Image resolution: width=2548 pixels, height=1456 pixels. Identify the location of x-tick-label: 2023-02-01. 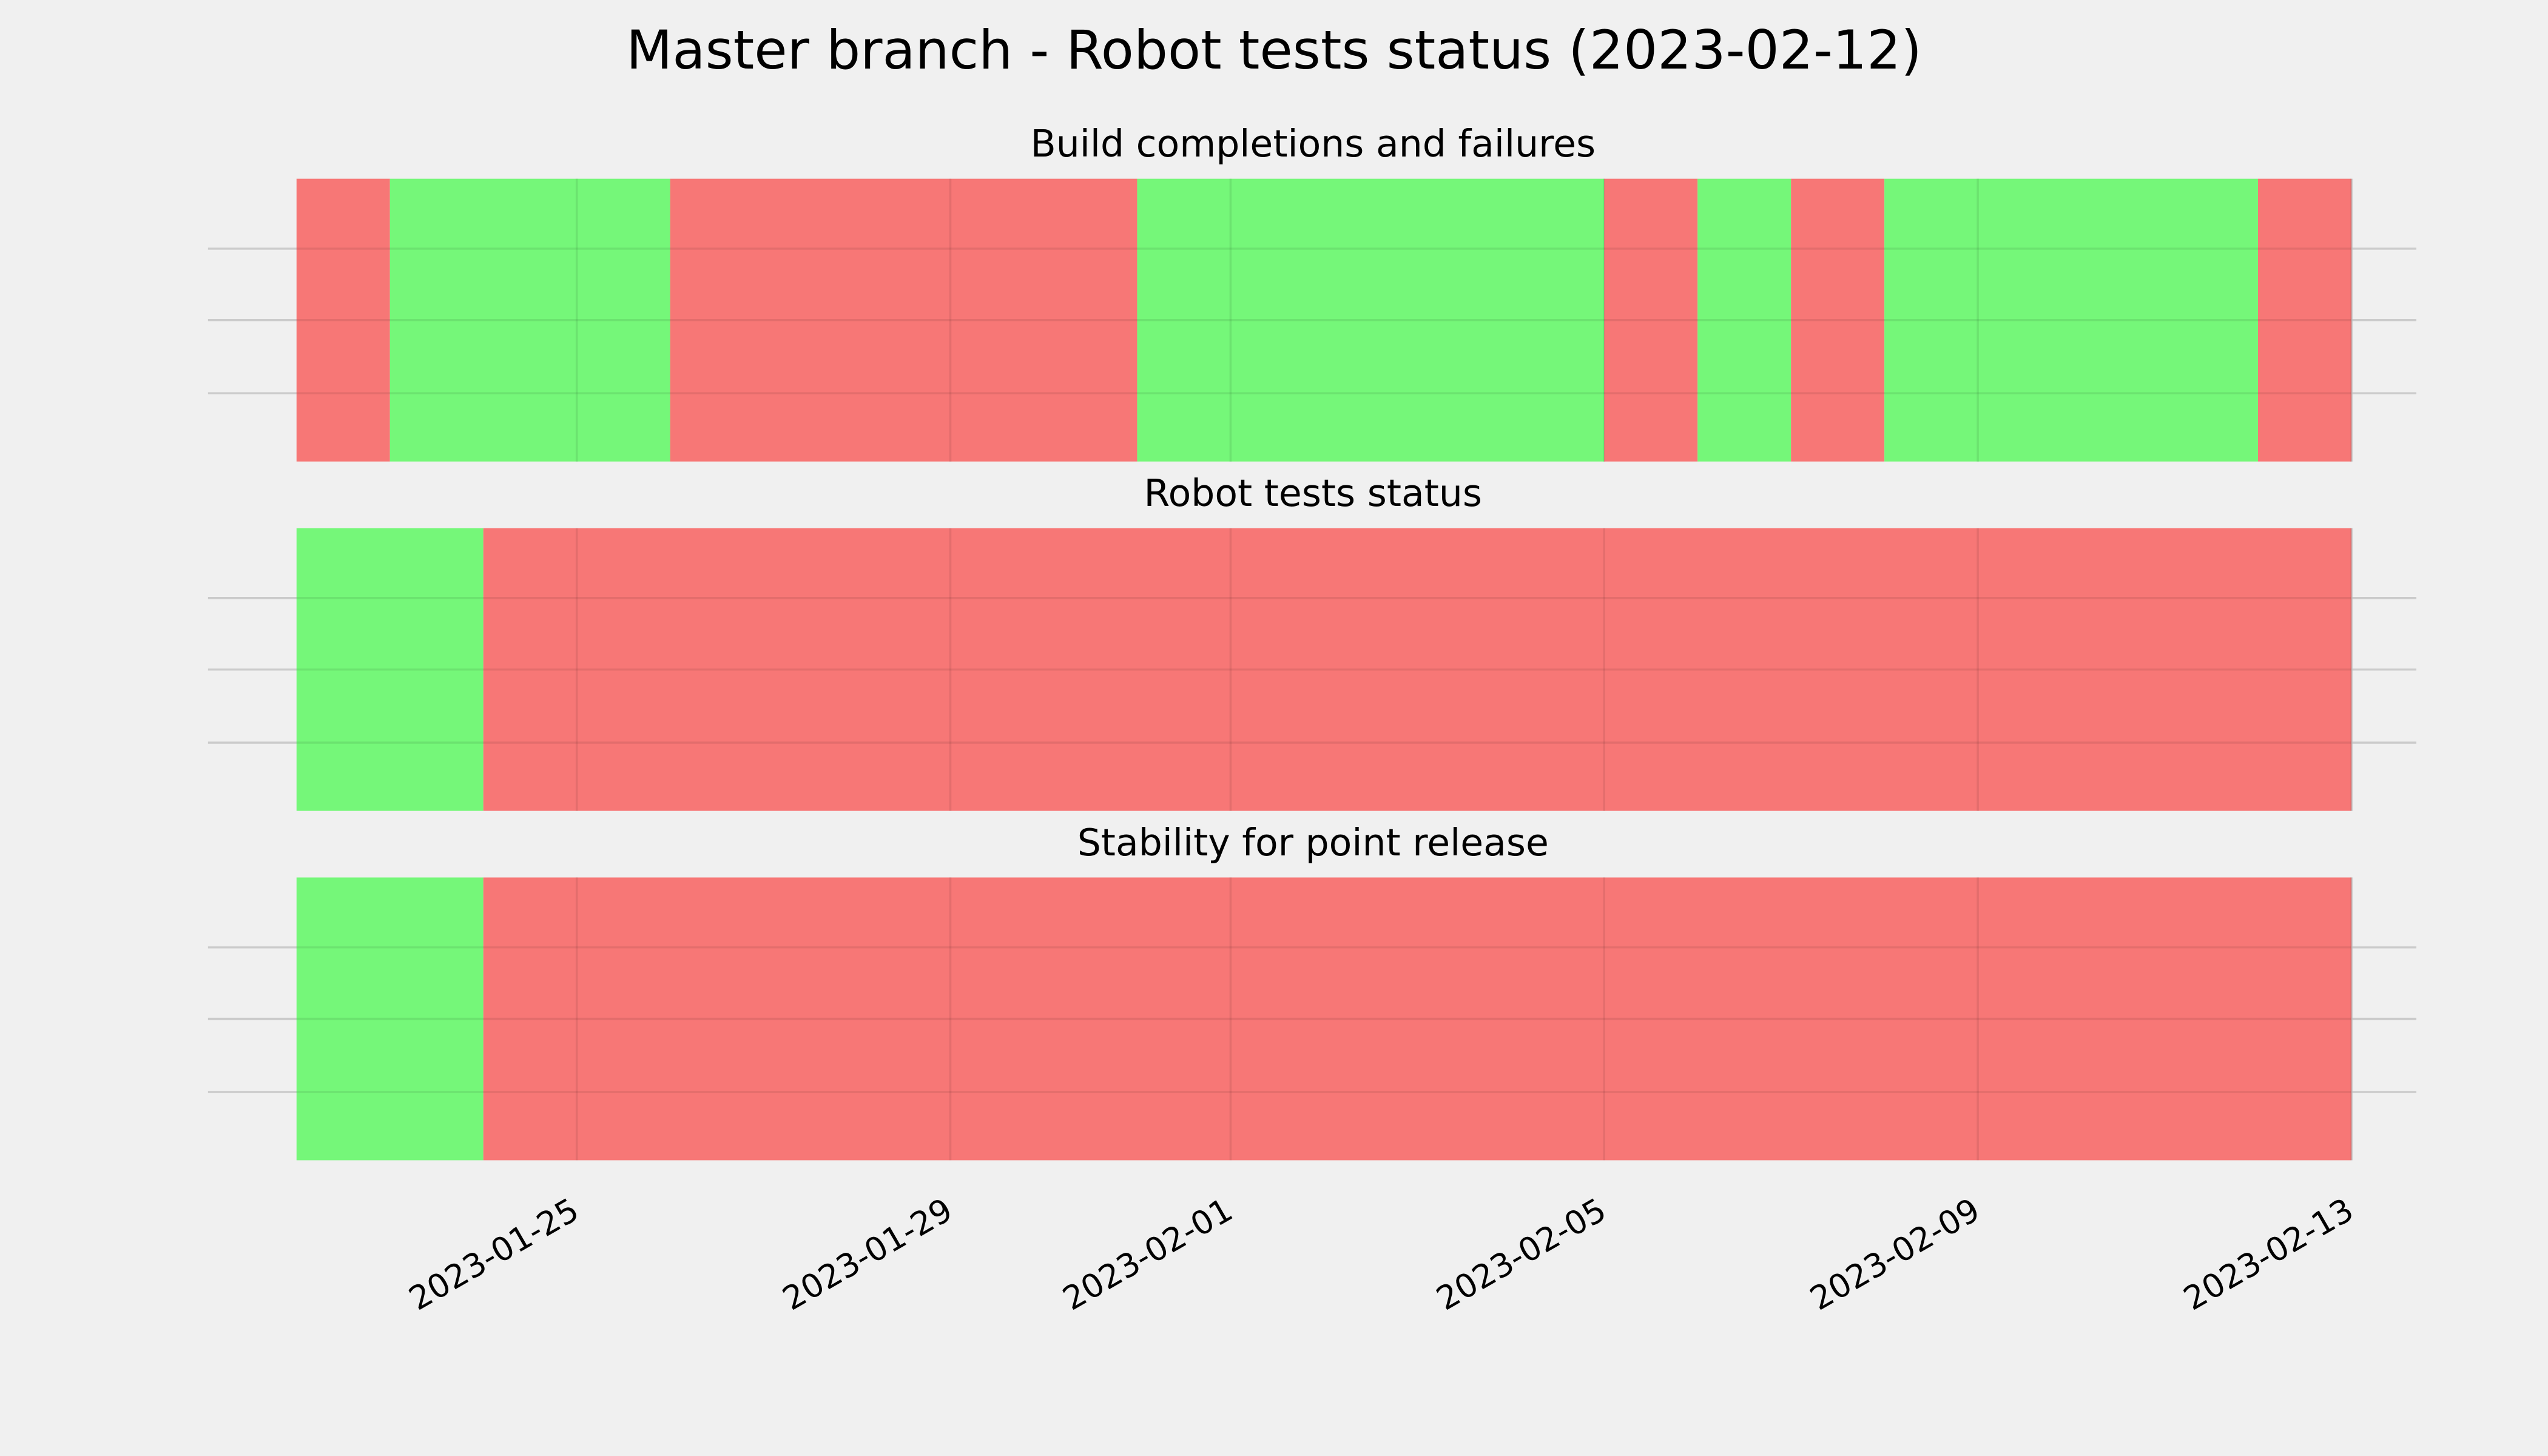
(1147, 1254).